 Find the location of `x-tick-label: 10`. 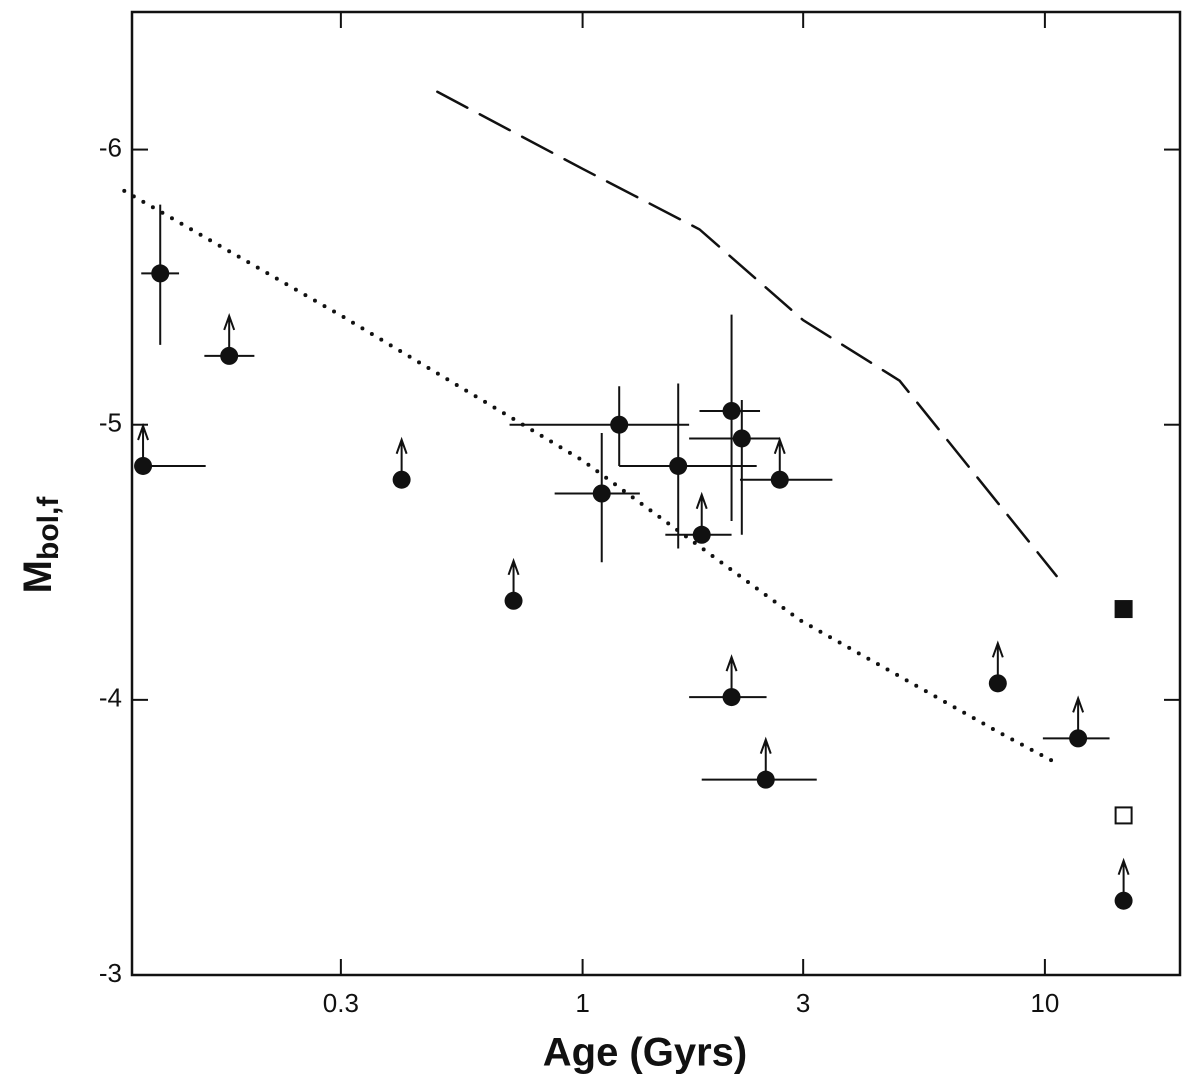

x-tick-label: 10 is located at coordinates (1044, 1003).